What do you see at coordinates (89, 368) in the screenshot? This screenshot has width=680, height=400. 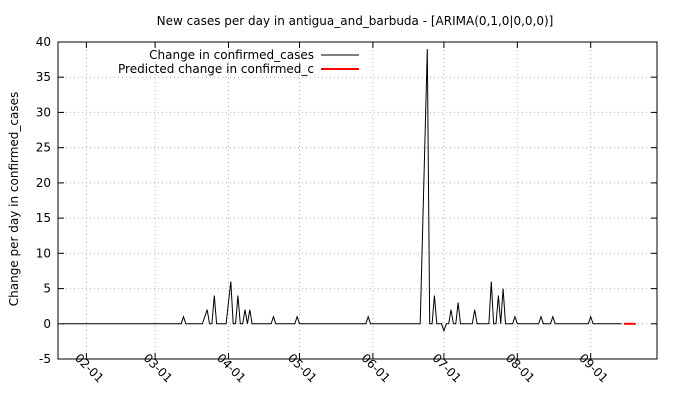 I see `x-tick-label: 02-01` at bounding box center [89, 368].